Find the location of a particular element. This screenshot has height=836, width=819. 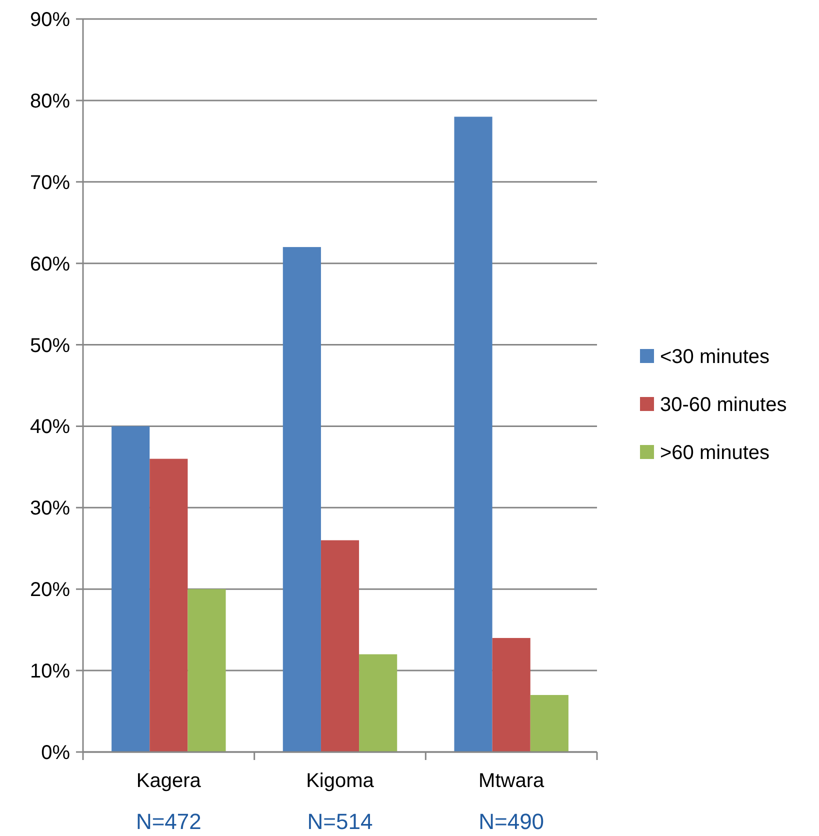

legend-label: <30 minutes is located at coordinates (715, 357).